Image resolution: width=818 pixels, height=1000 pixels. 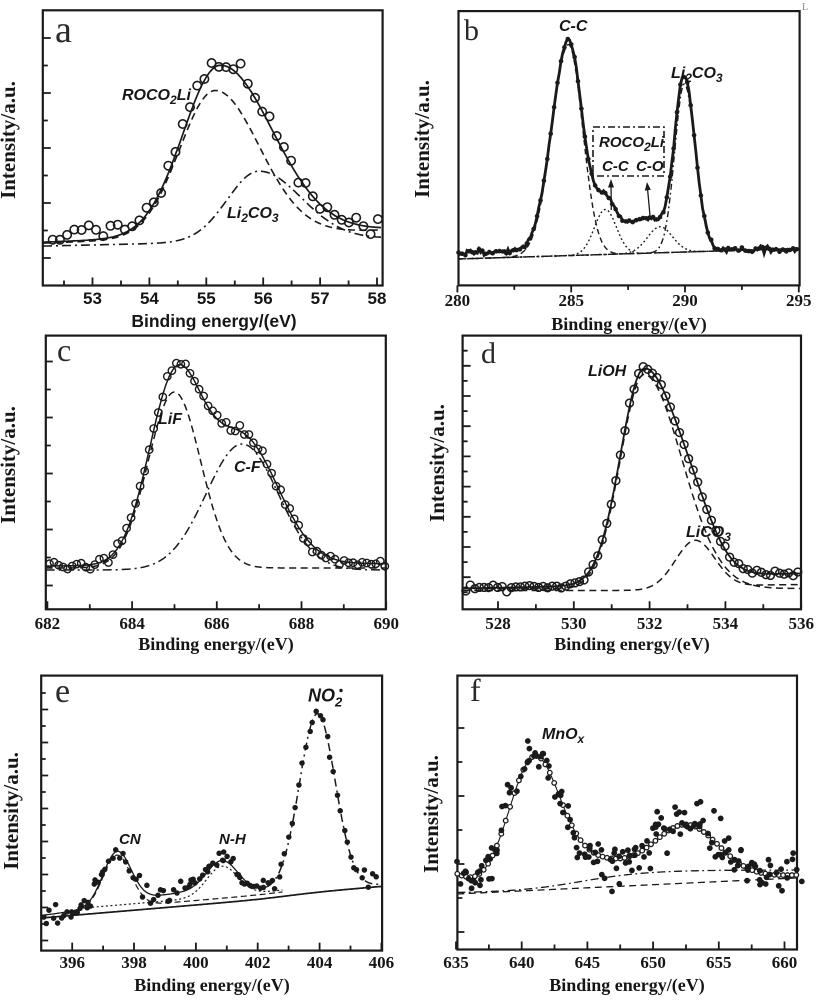 I want to click on svg-text: 406, so click(x=382, y=962).